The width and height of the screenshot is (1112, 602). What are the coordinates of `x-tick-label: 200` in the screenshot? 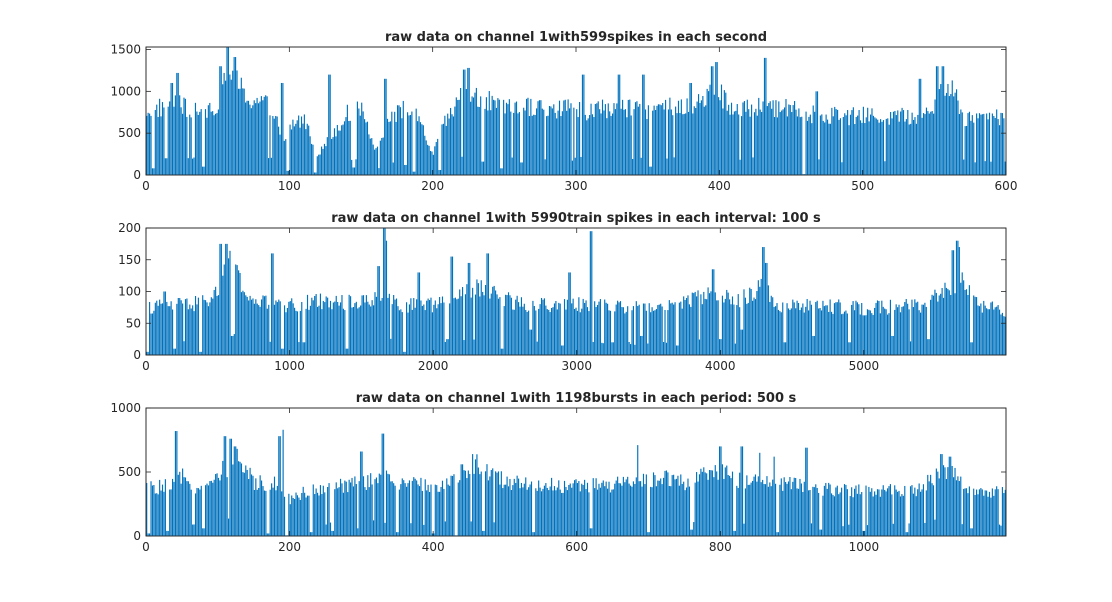 It's located at (432, 186).